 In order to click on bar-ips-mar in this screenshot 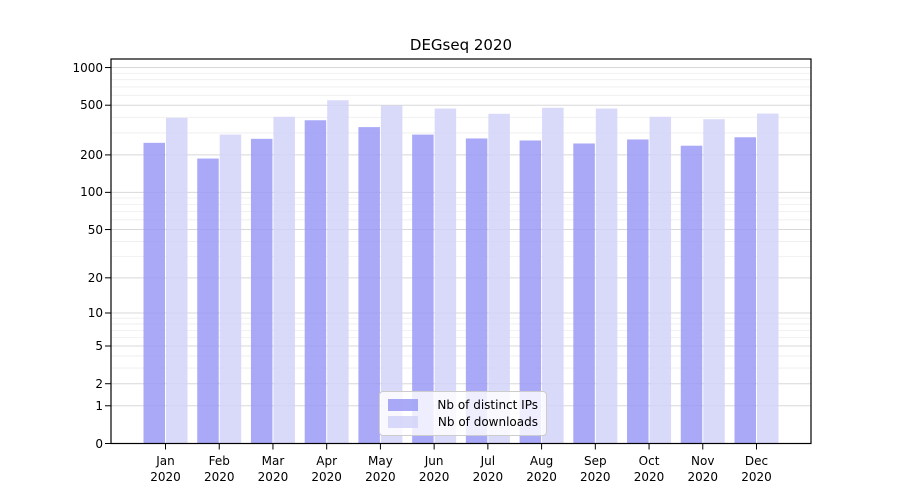, I will do `click(261, 291)`.